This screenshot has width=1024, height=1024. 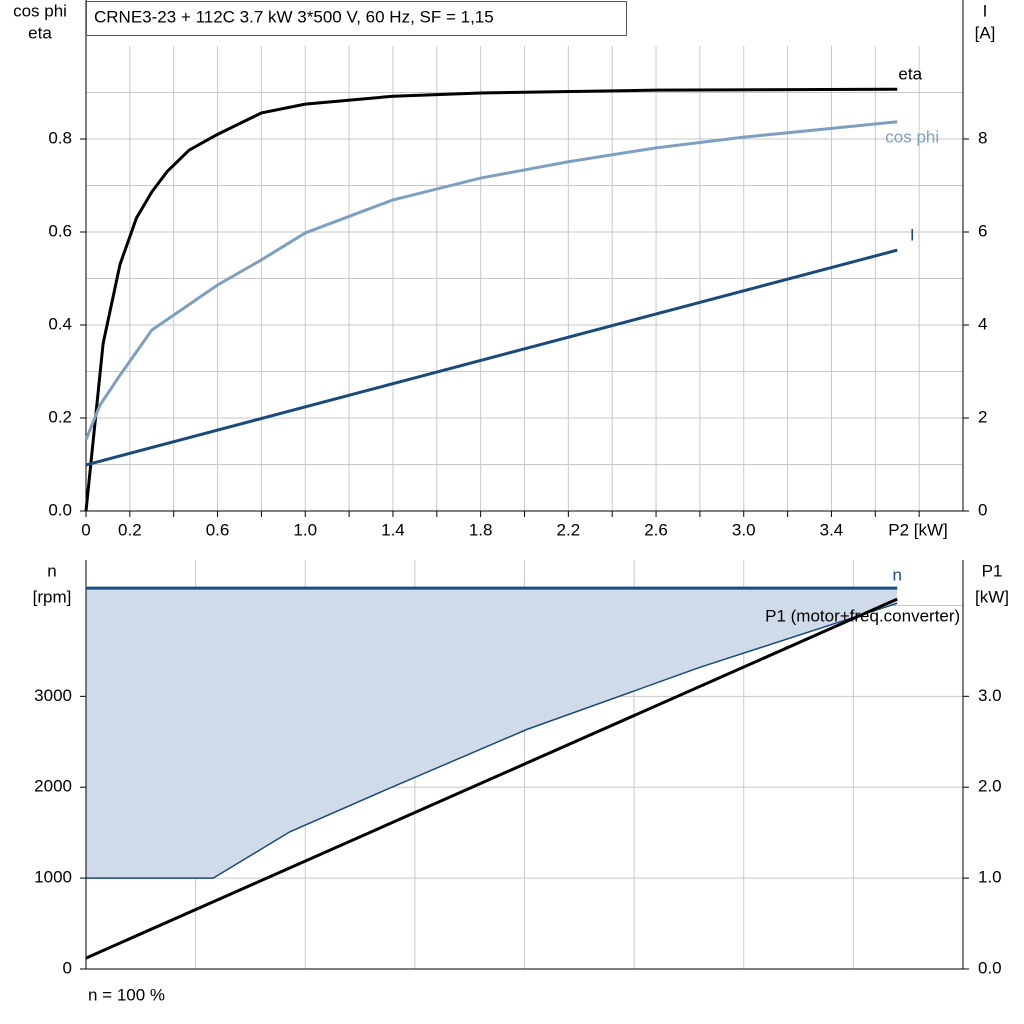 I want to click on x-tick-label: 3.0, so click(x=744, y=529).